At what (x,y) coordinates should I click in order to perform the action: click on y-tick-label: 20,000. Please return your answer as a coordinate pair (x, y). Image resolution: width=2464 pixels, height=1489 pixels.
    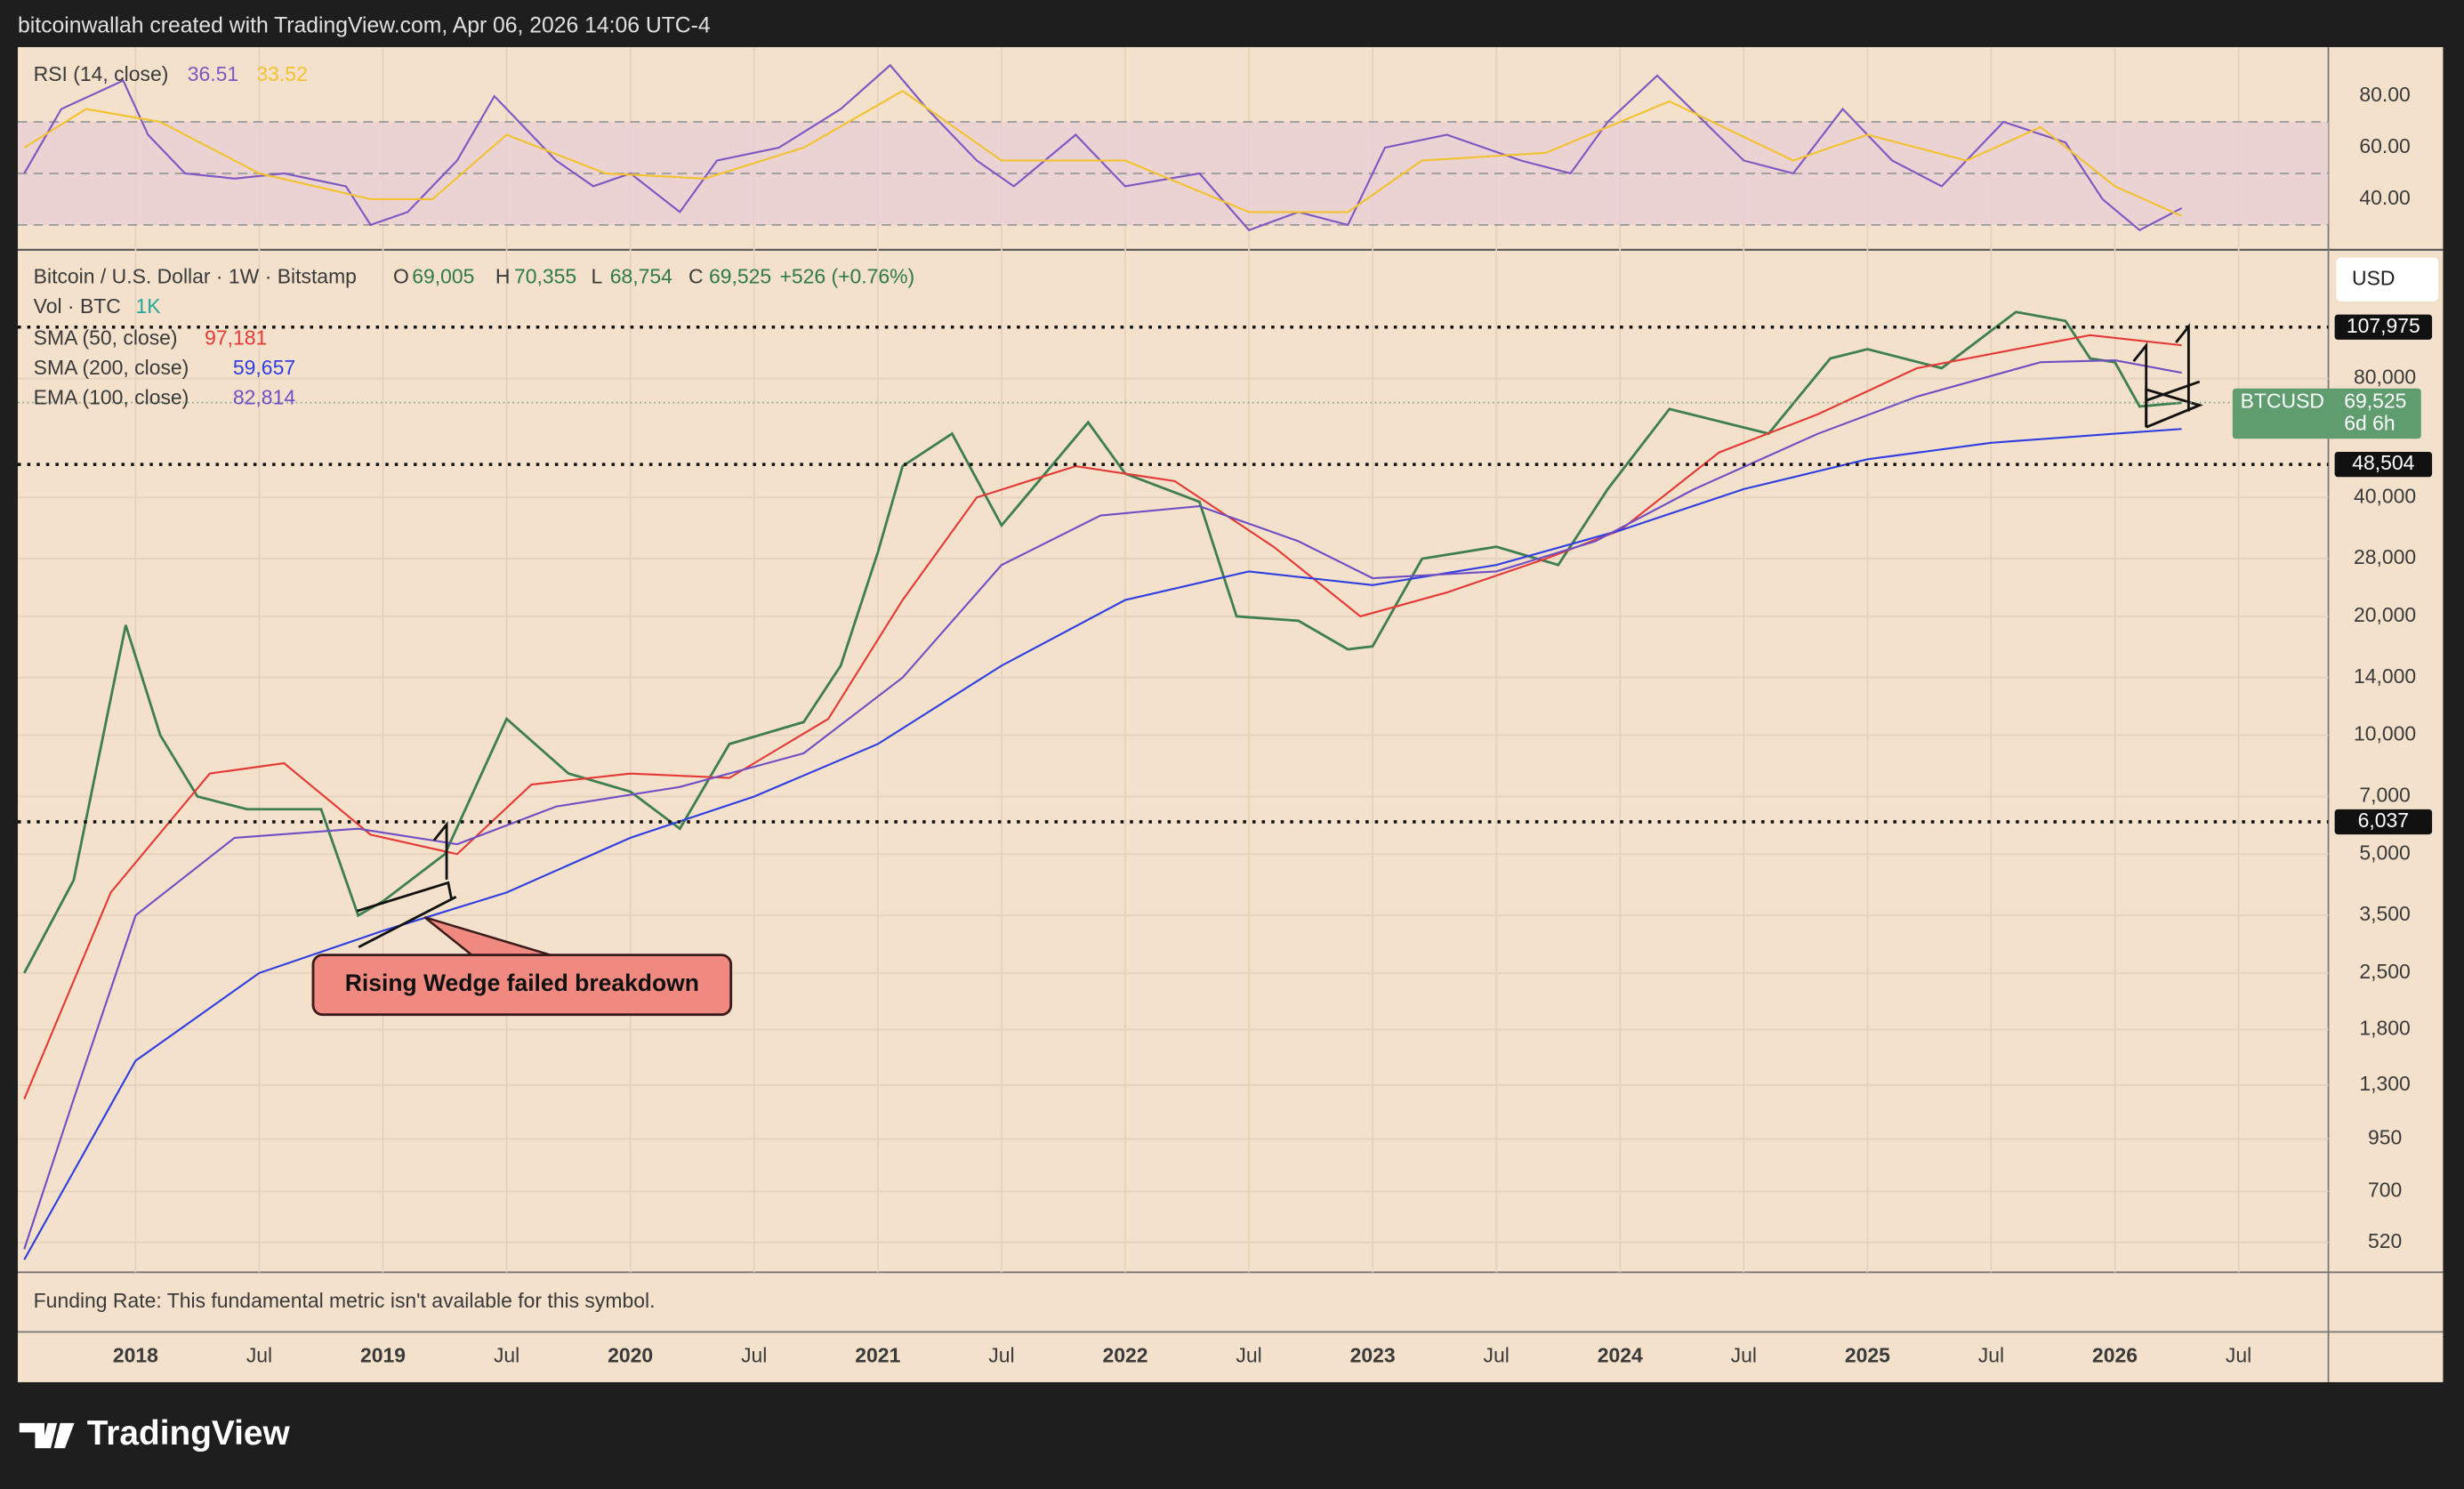
    Looking at the image, I should click on (2385, 614).